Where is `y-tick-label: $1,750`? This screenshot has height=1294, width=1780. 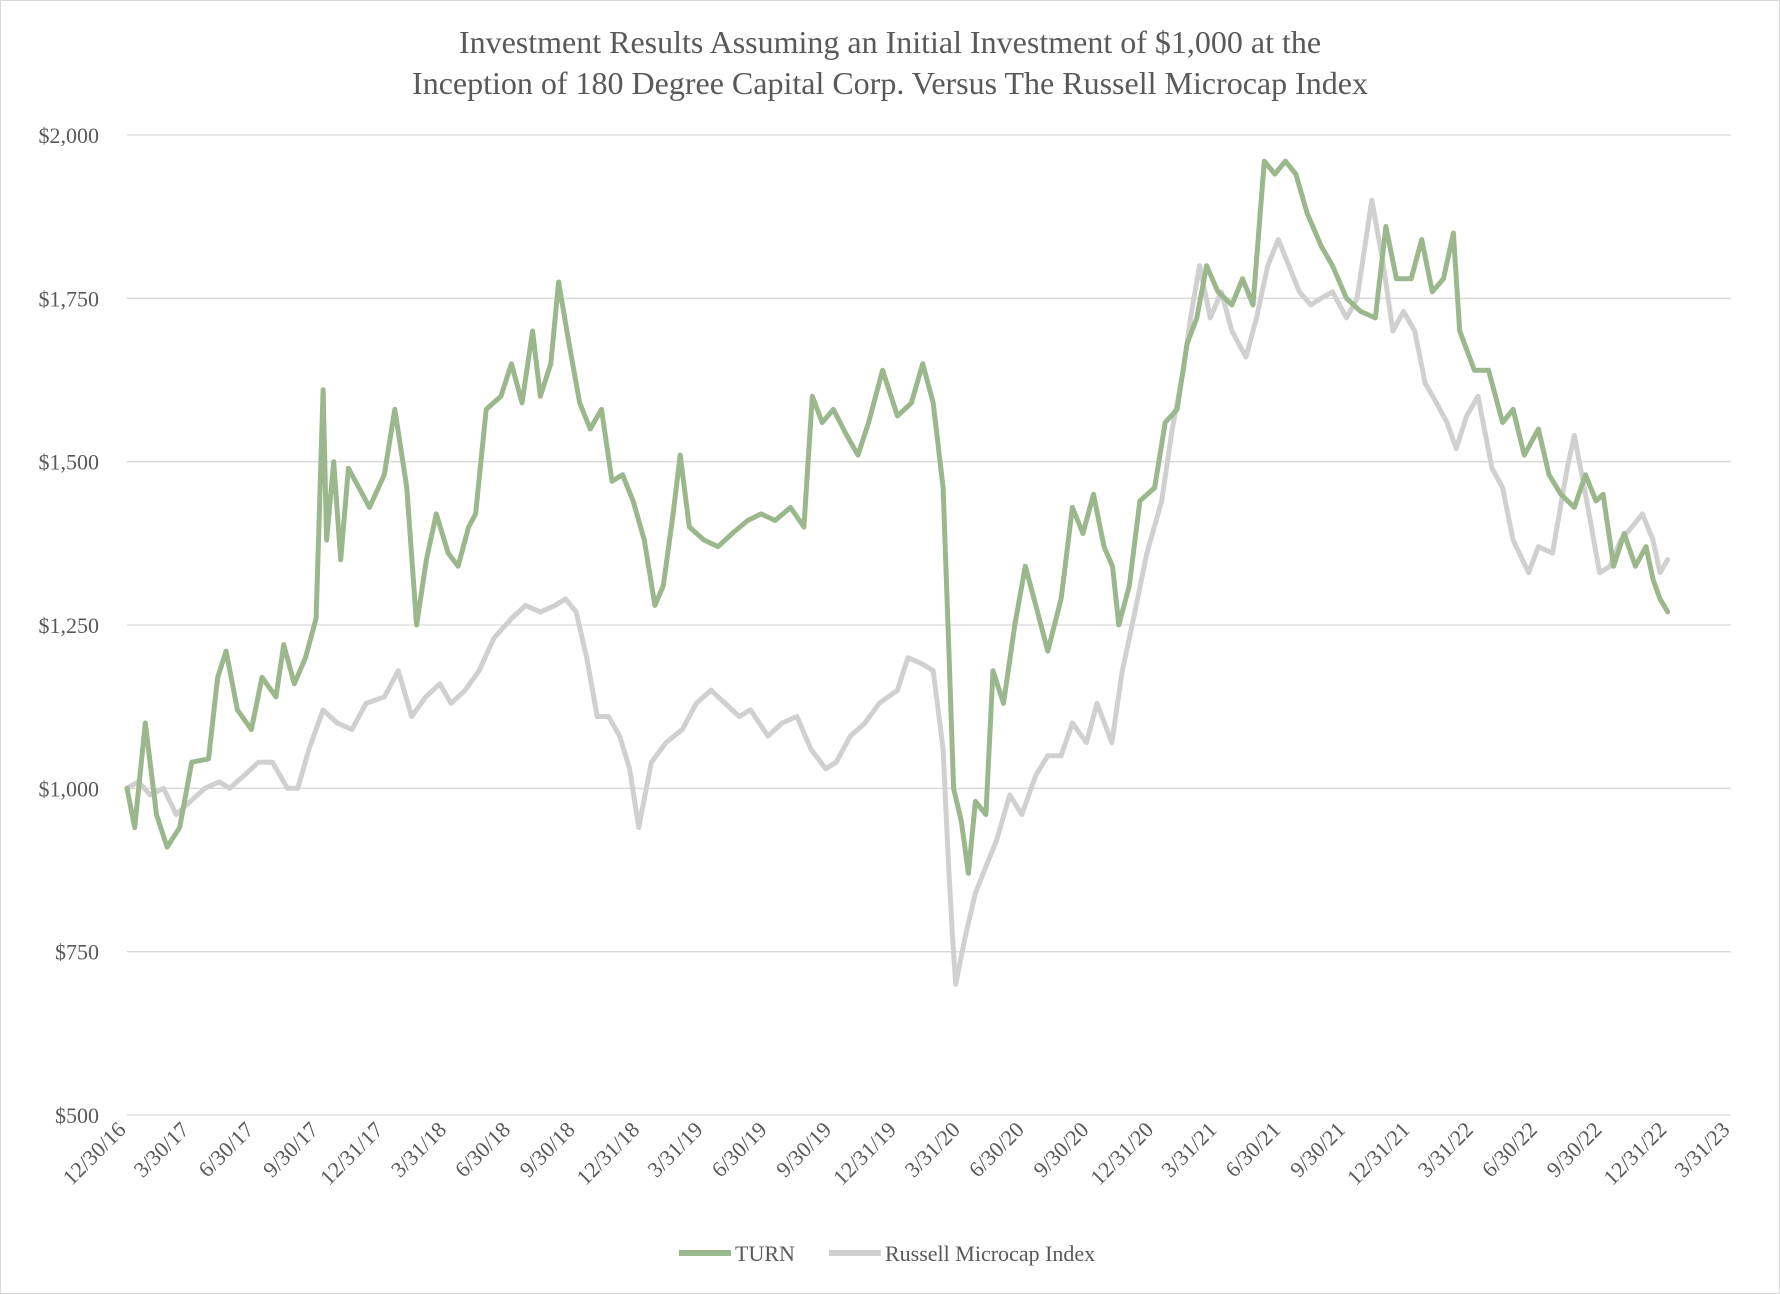 y-tick-label: $1,750 is located at coordinates (69, 298).